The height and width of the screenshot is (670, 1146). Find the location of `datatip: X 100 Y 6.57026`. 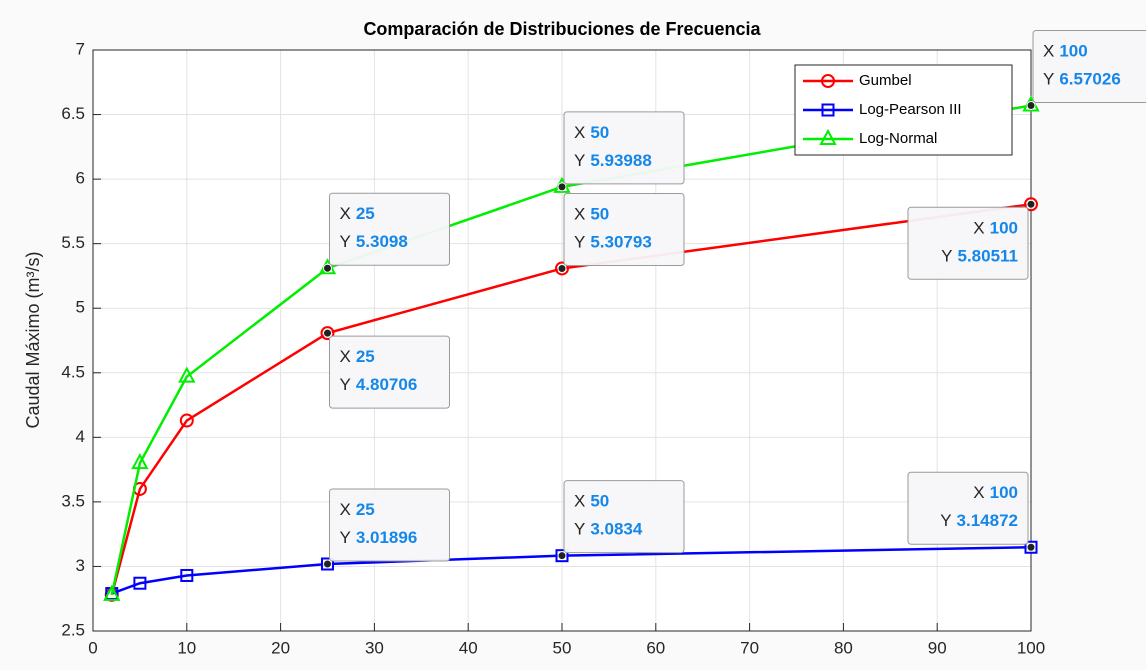

datatip: X 100 Y 6.57026 is located at coordinates (1086, 69).